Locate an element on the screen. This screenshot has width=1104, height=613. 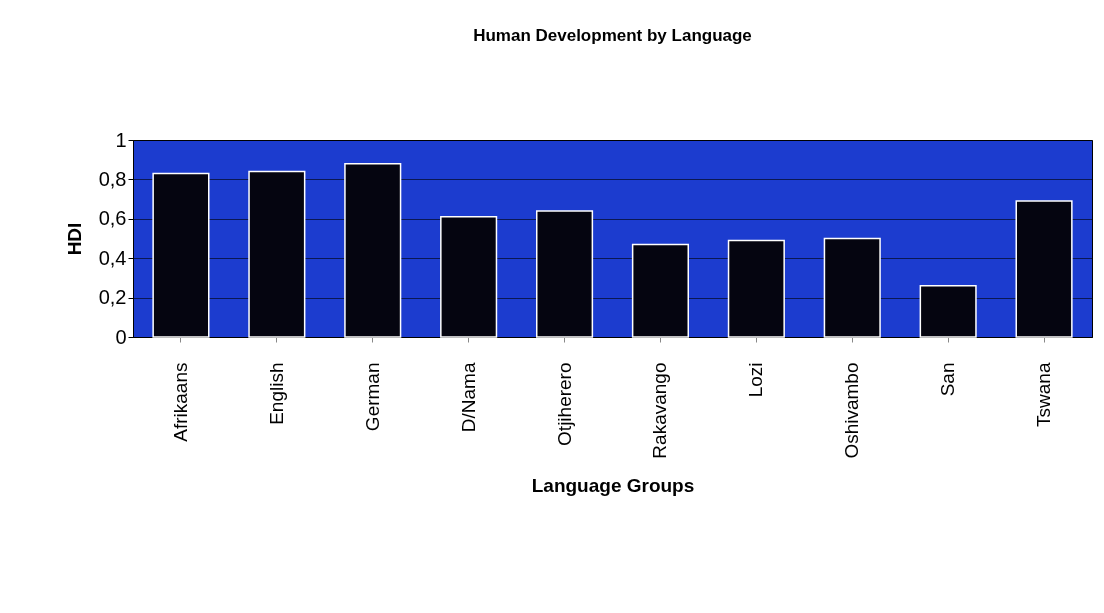
x-tick-label: Afrikaans is located at coordinates (180, 402).